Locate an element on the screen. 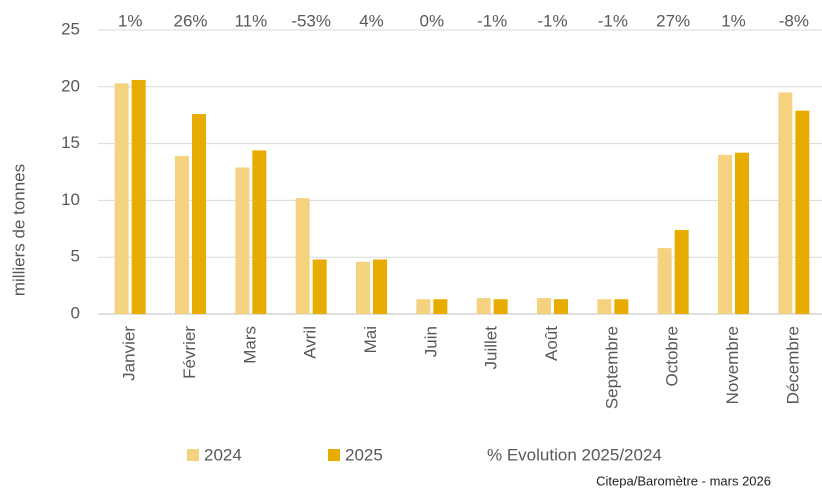  x-tick-label: Juillet is located at coordinates (491, 348).